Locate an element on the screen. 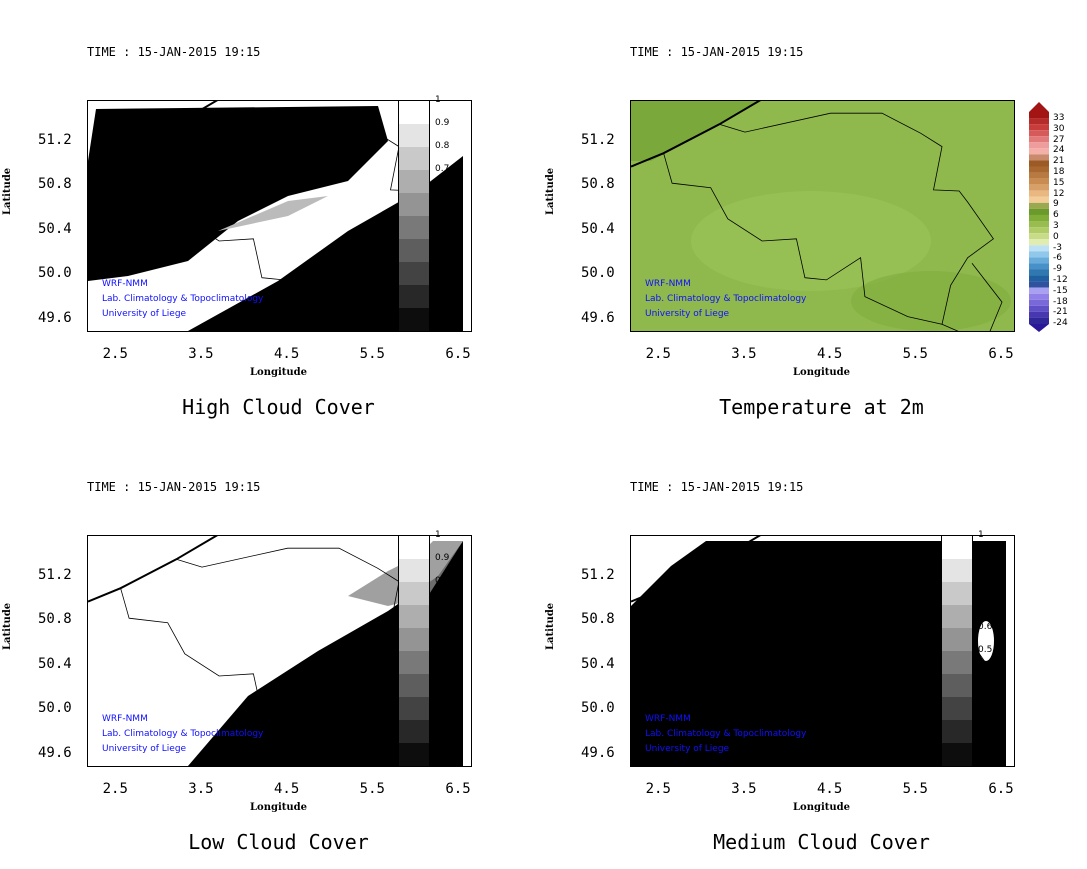 This screenshot has height=869, width=1087. x-tick-label: 3.5 is located at coordinates (201, 354).